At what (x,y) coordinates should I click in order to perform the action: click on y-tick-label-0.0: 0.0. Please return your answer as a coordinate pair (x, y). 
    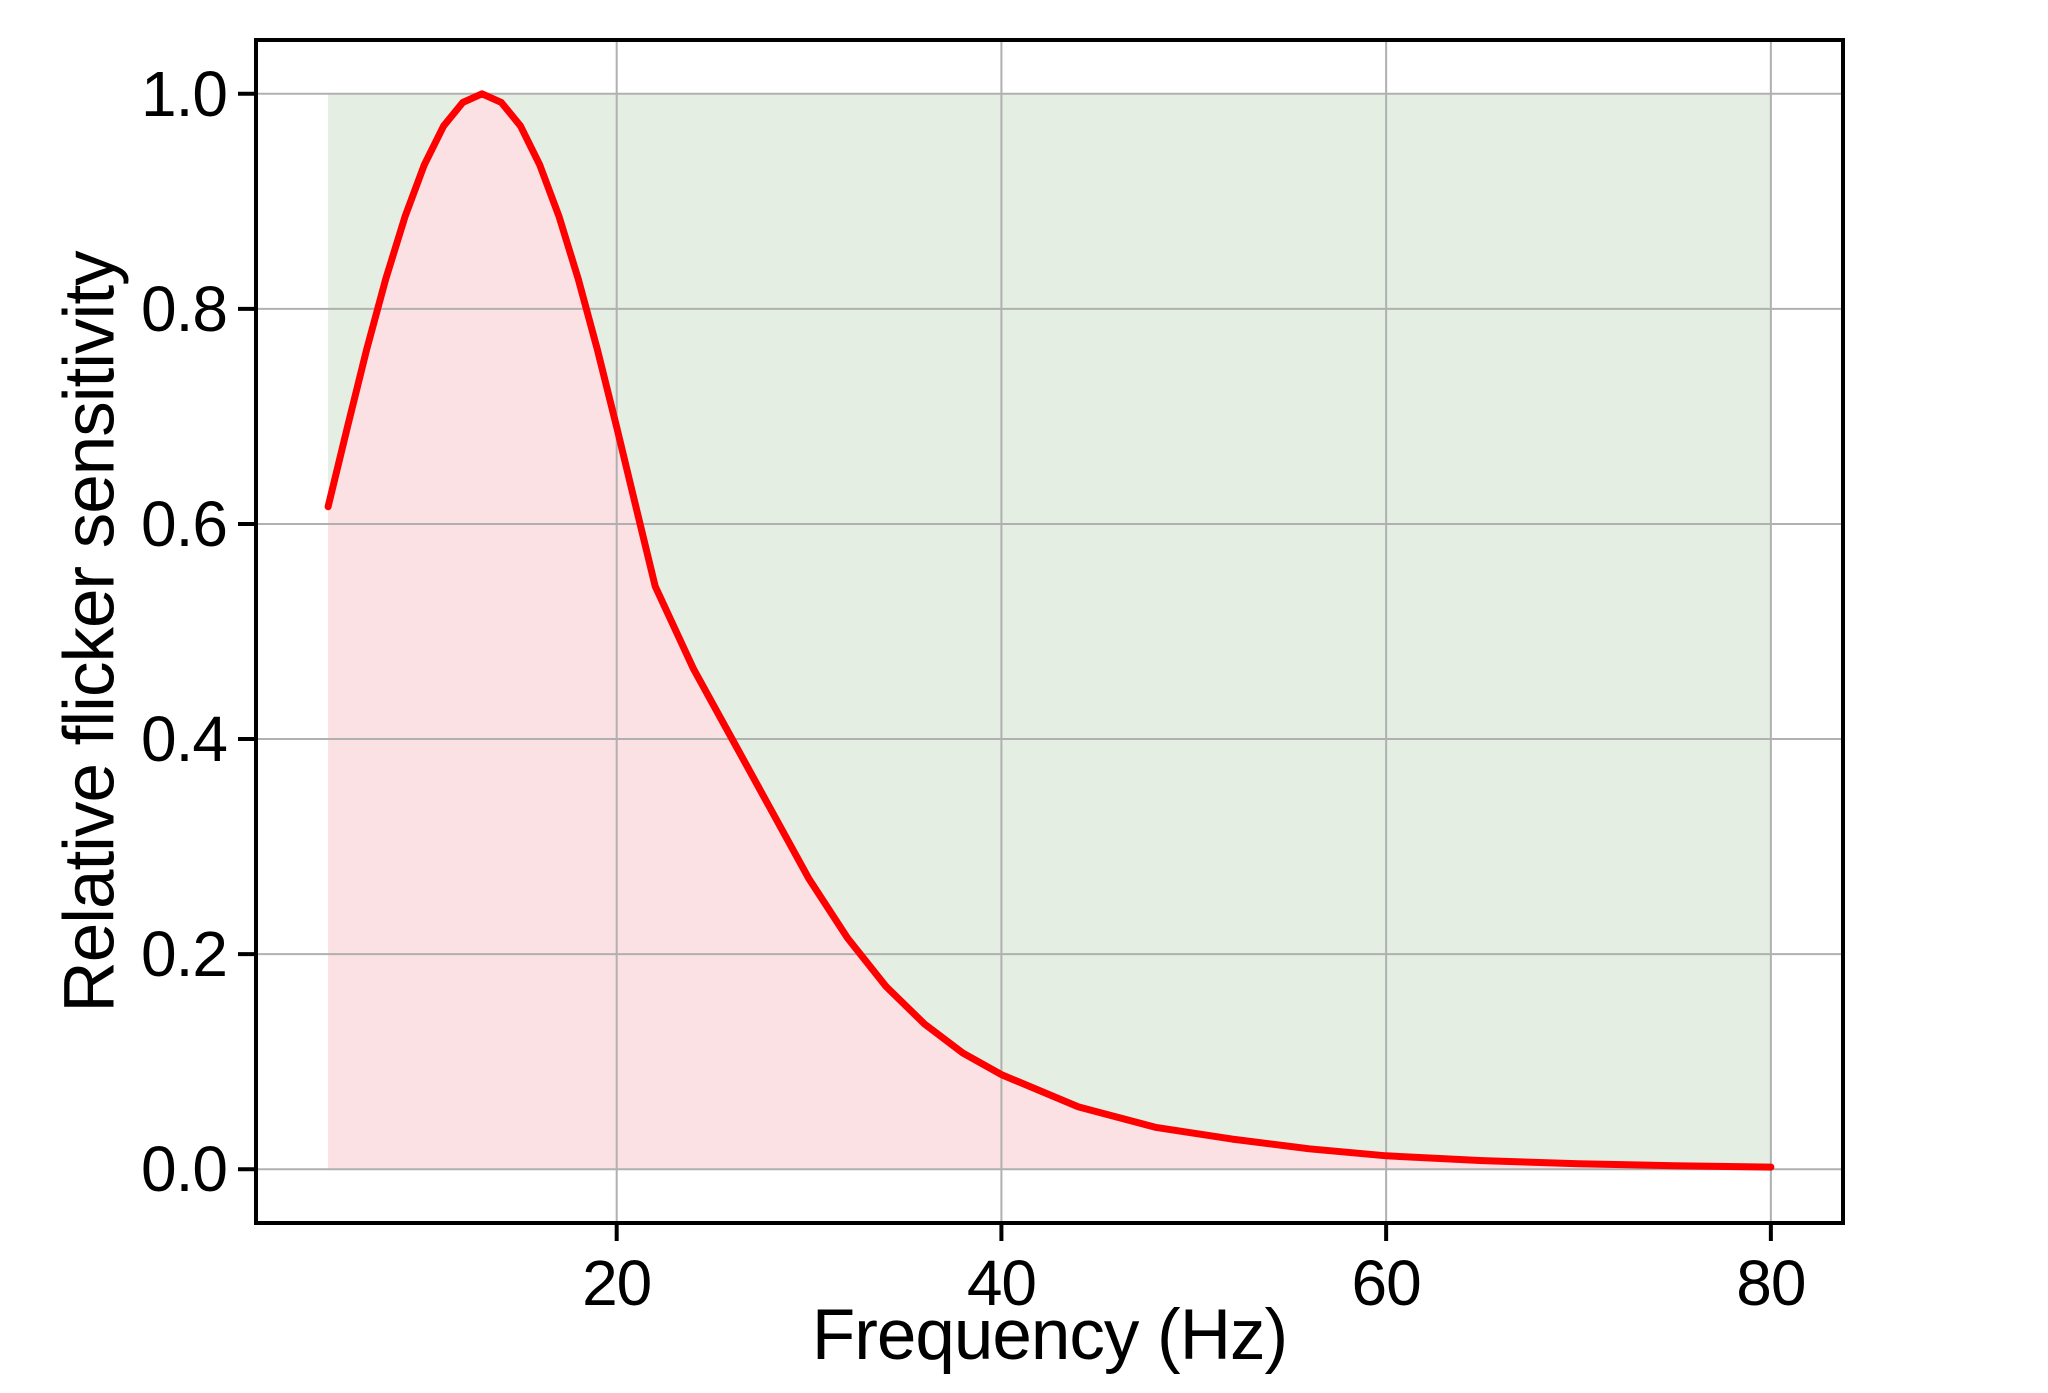
    Looking at the image, I should click on (184, 1169).